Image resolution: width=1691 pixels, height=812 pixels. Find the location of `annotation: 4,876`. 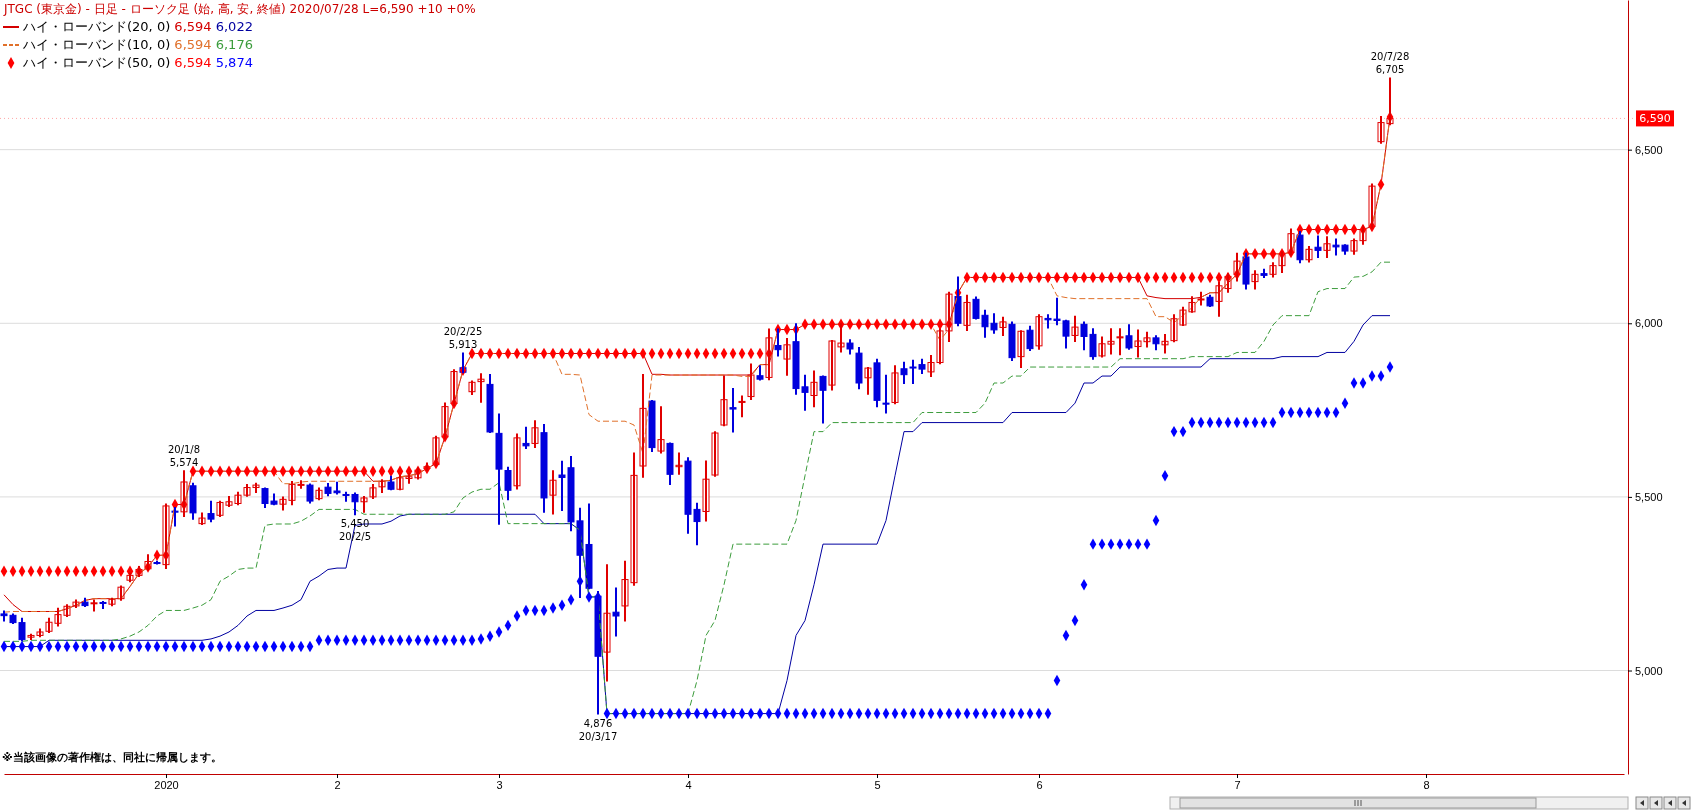

annotation: 4,876 is located at coordinates (598, 723).